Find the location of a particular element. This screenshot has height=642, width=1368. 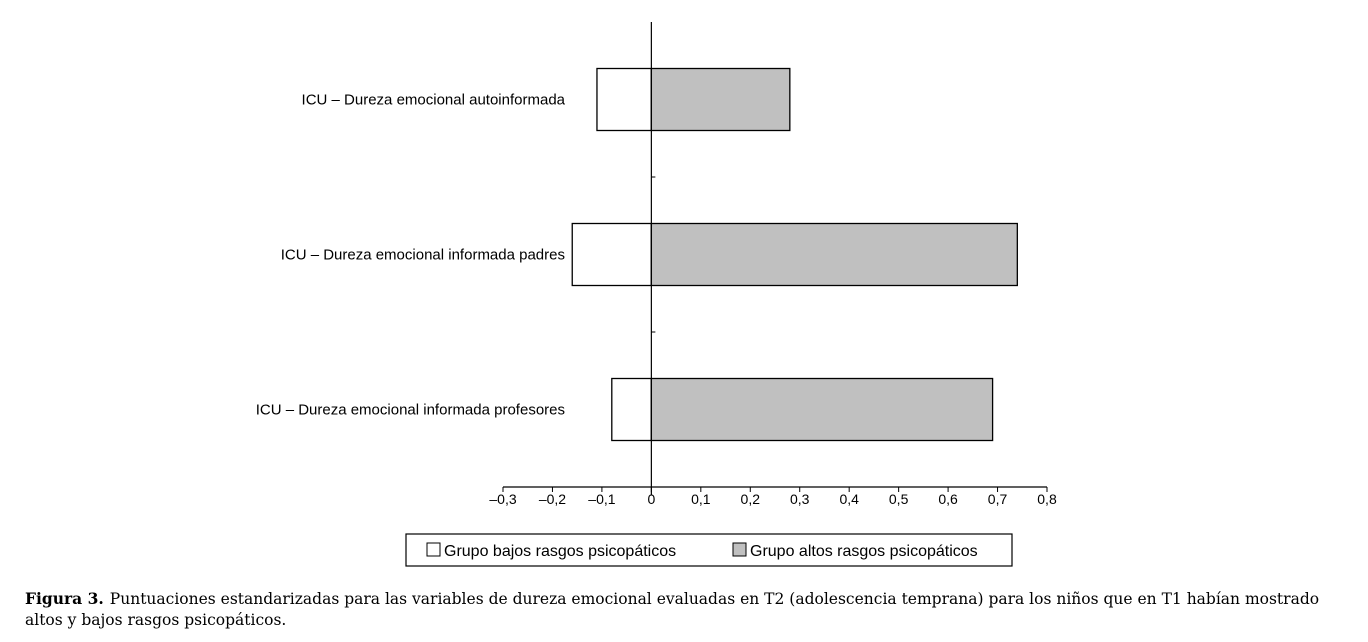

x-tick-label-7: 0,4 is located at coordinates (849, 499).